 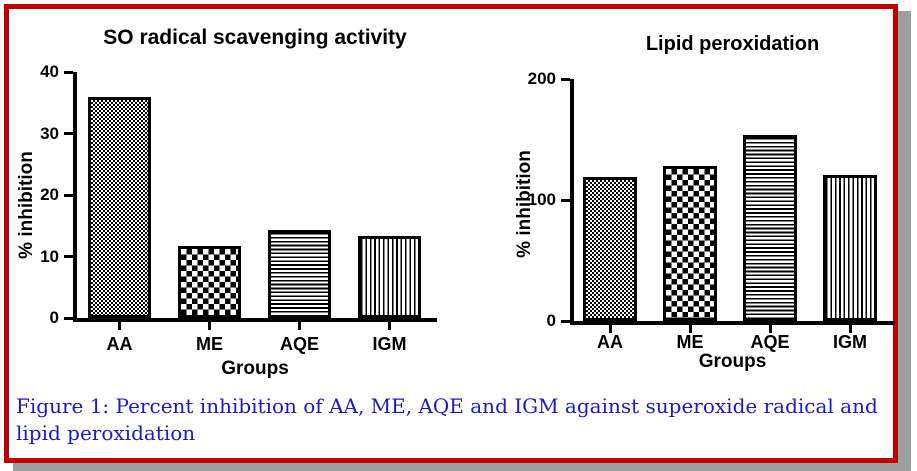 What do you see at coordinates (732, 44) in the screenshot?
I see `chart-title: Lipid peroxidation` at bounding box center [732, 44].